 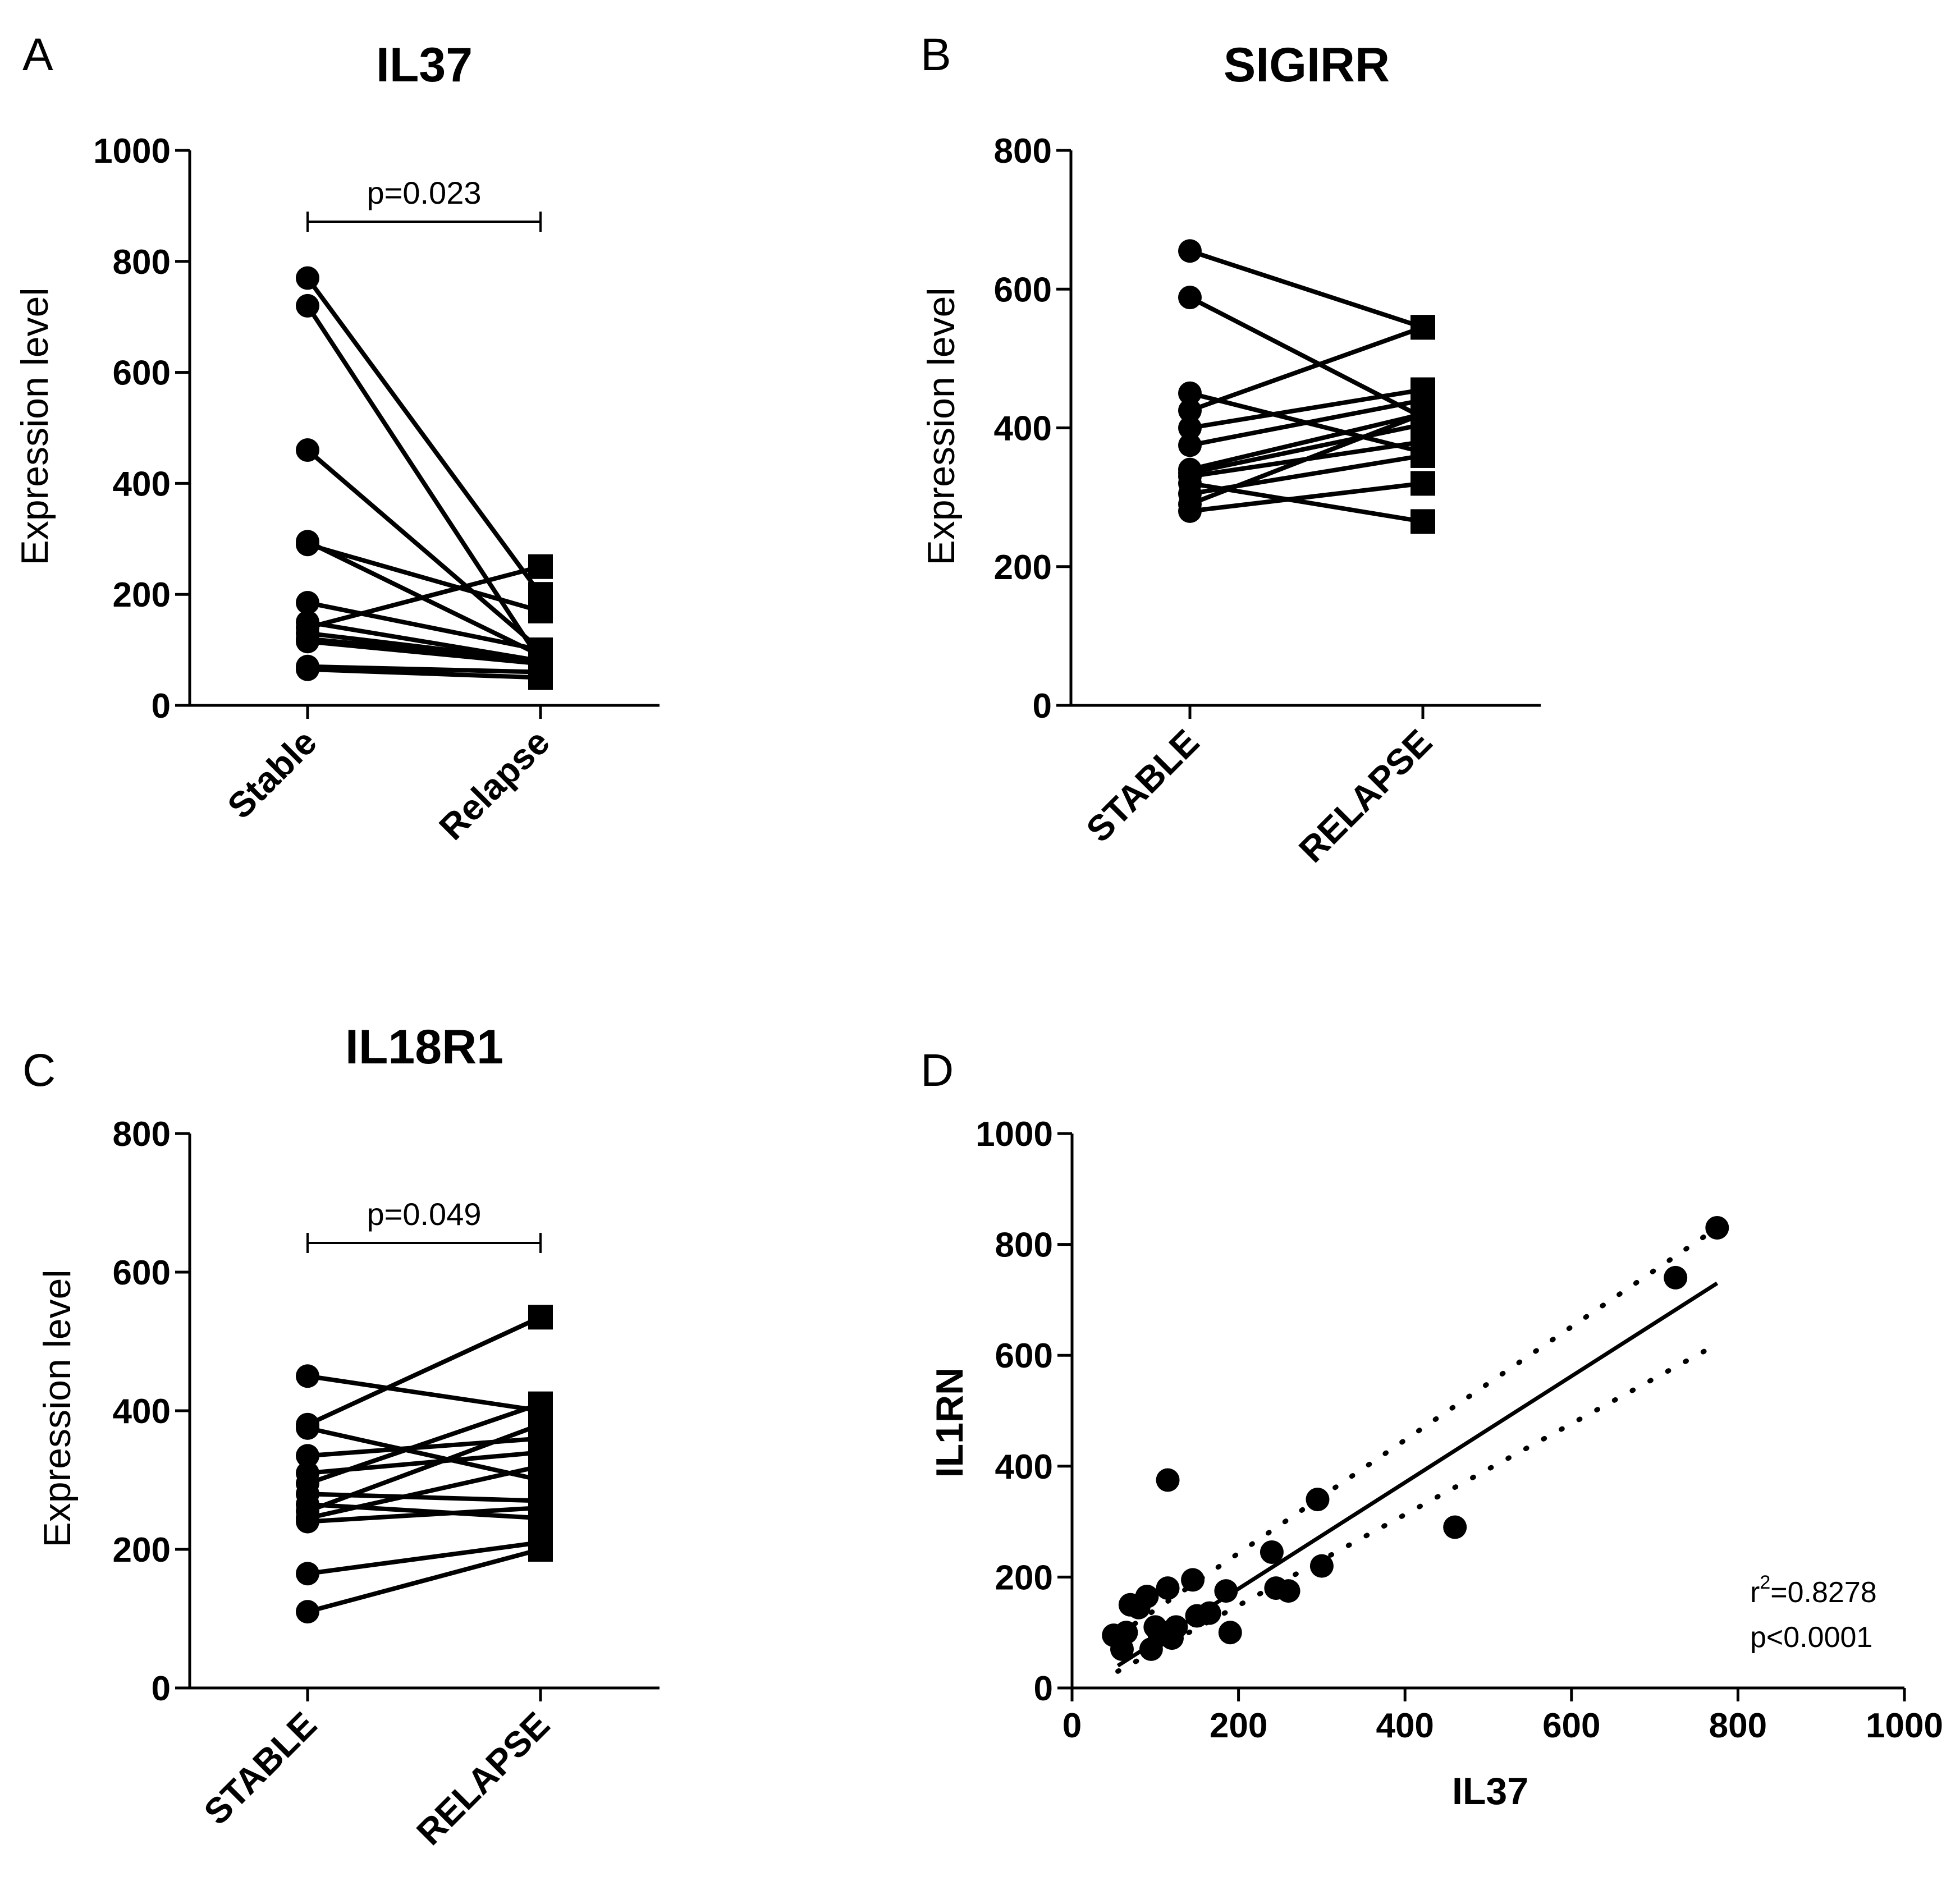 I want to click on x-tick-label: 400, so click(x=1405, y=1725).